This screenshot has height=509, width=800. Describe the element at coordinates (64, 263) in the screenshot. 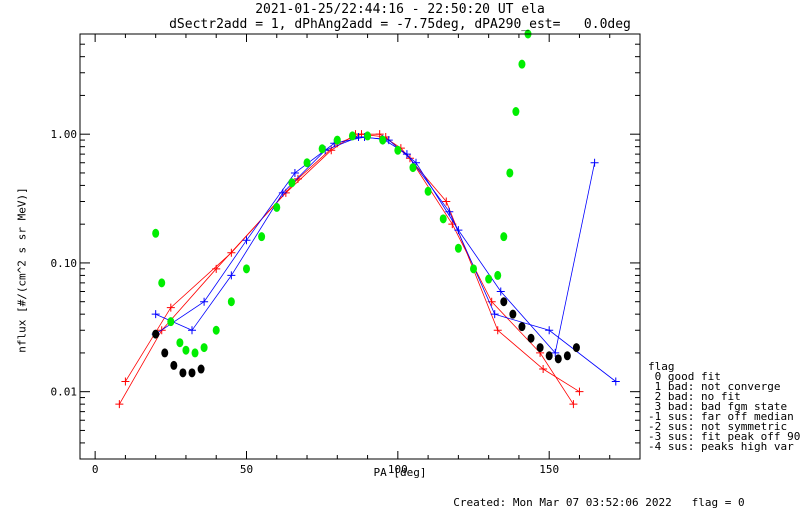

I see `y-tick-label: 0.10` at that location.